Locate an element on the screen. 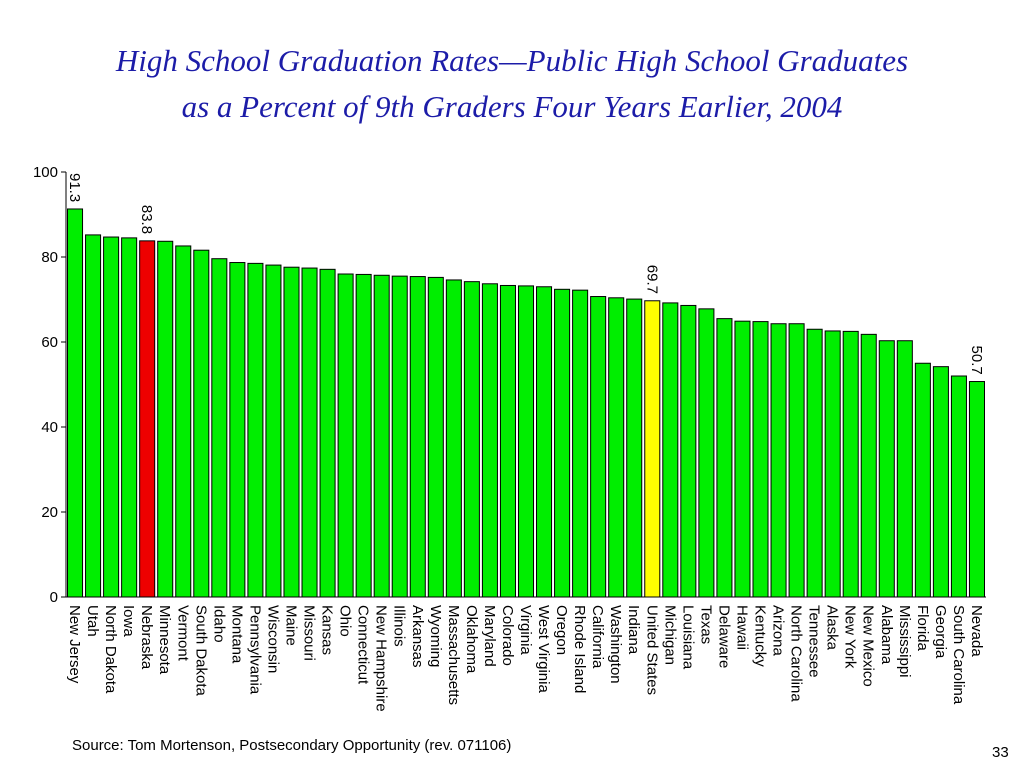 Image resolution: width=1024 pixels, height=768 pixels. x-tick-label-nebraska: Nebraska is located at coordinates (146, 637).